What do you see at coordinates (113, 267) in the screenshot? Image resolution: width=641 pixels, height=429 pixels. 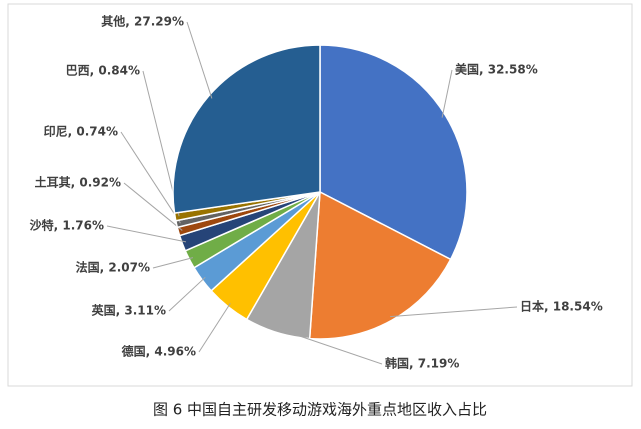 I see `data-label: 法国, 2.07%` at bounding box center [113, 267].